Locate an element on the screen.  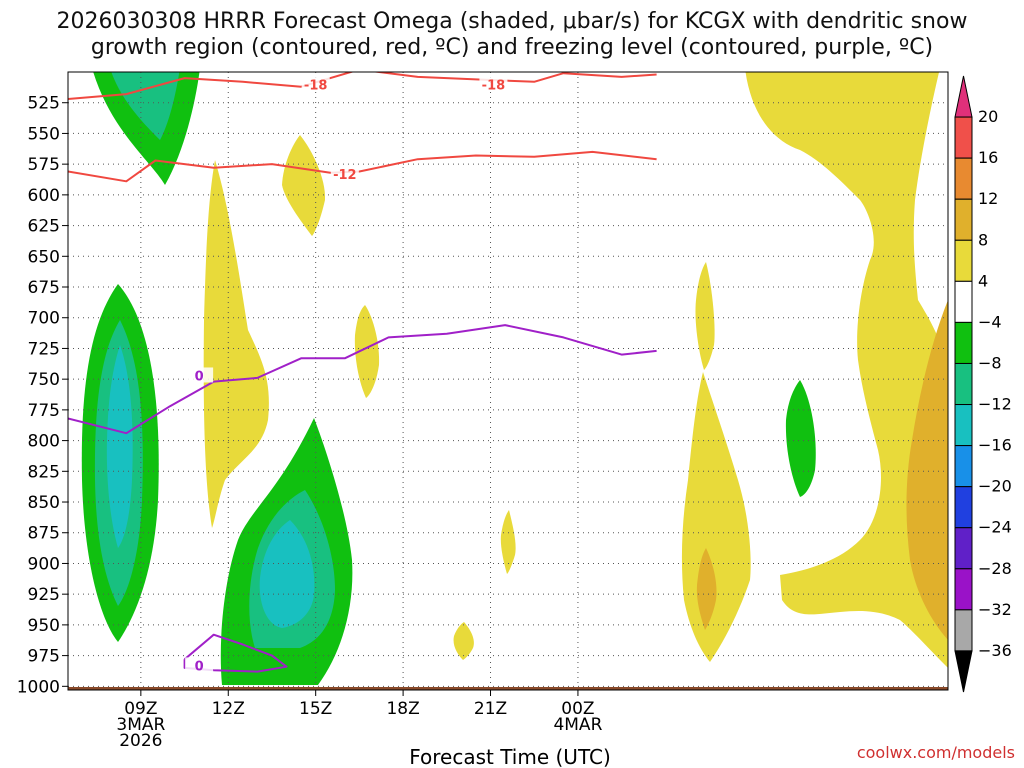
colorbar-label: −16 is located at coordinates (995, 445).